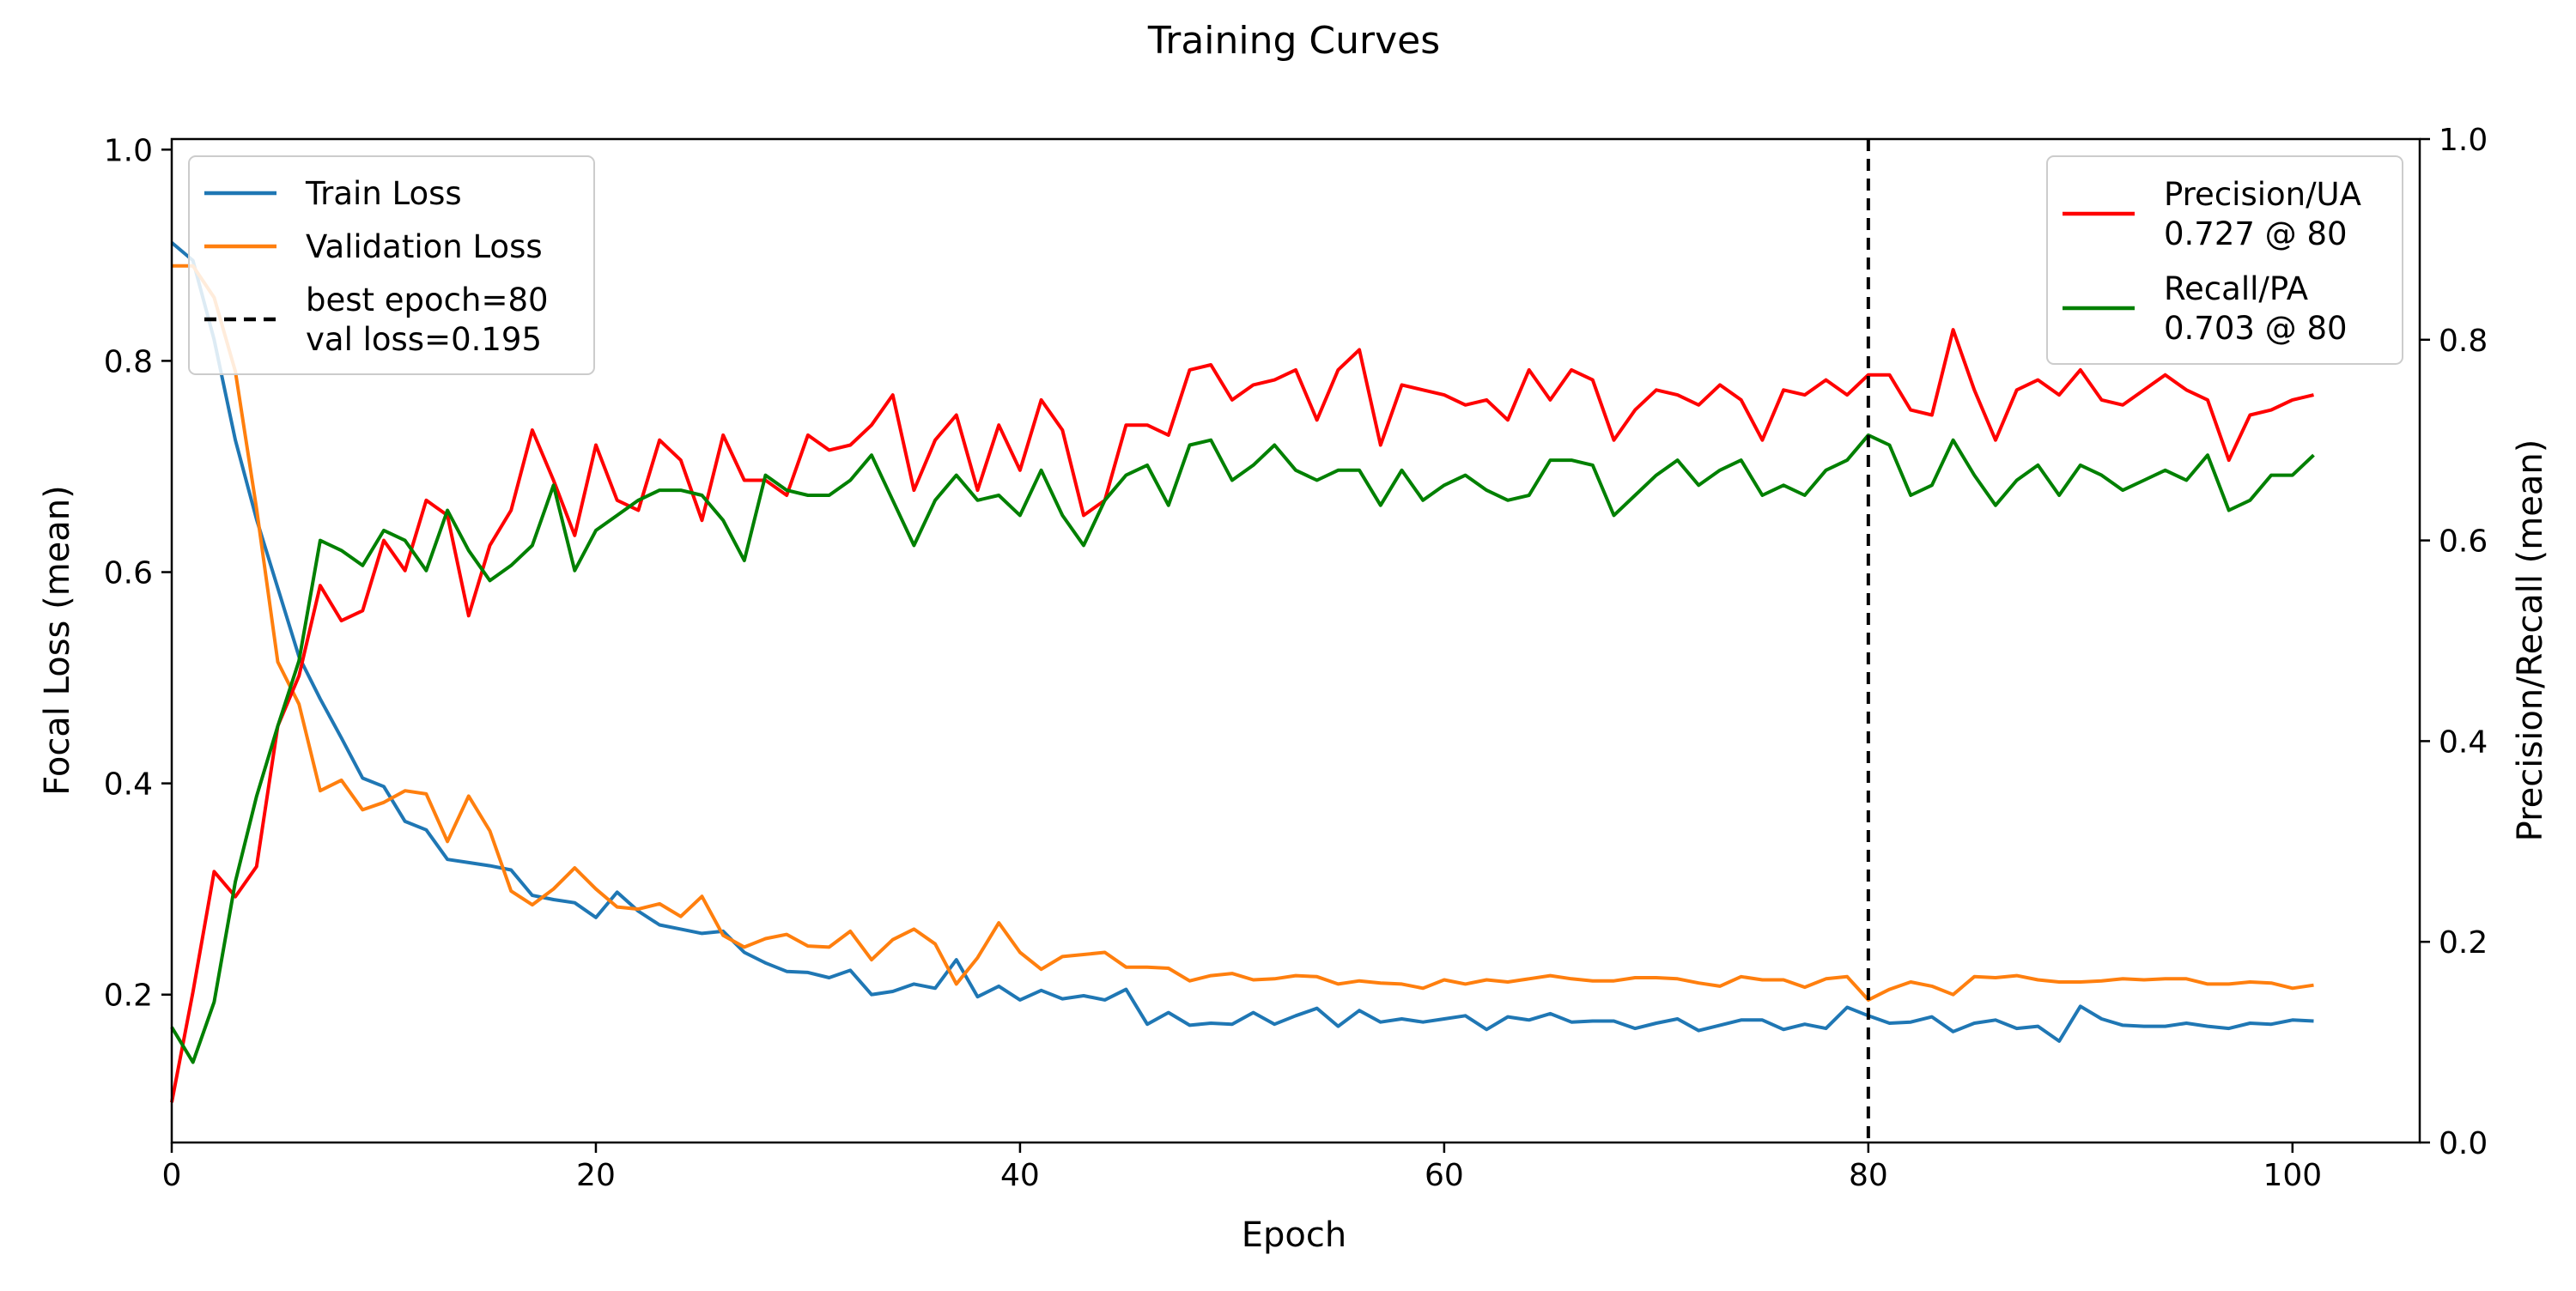 This screenshot has width=2576, height=1291. What do you see at coordinates (2463, 542) in the screenshot?
I see `y-tick-label-right: 0.6` at bounding box center [2463, 542].